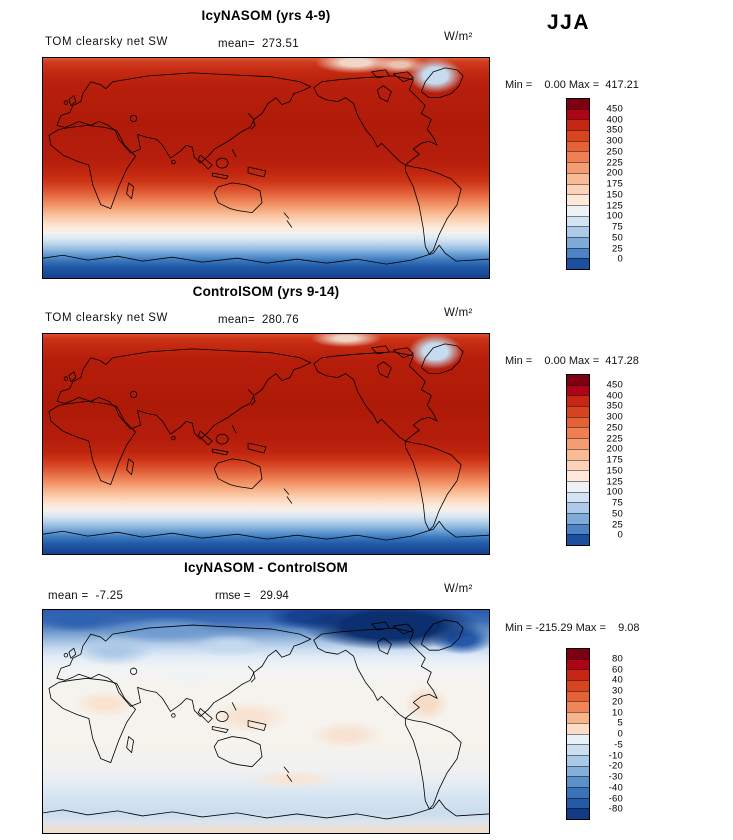 The width and height of the screenshot is (733, 840). Describe the element at coordinates (615, 809) in the screenshot. I see `colorbar-tick: -80` at that location.